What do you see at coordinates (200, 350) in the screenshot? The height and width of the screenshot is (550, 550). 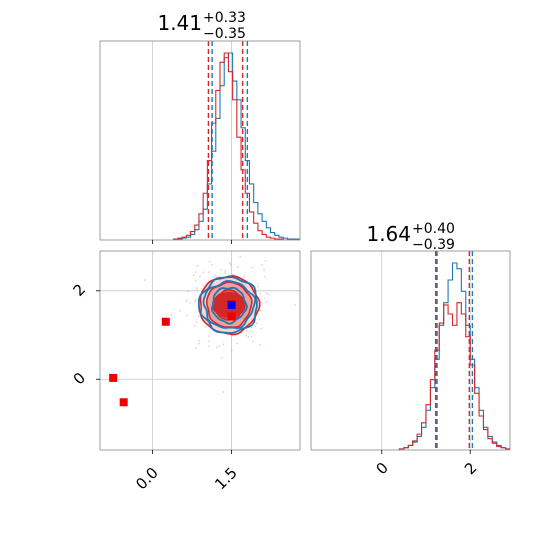 I see `p2-frame` at bounding box center [200, 350].